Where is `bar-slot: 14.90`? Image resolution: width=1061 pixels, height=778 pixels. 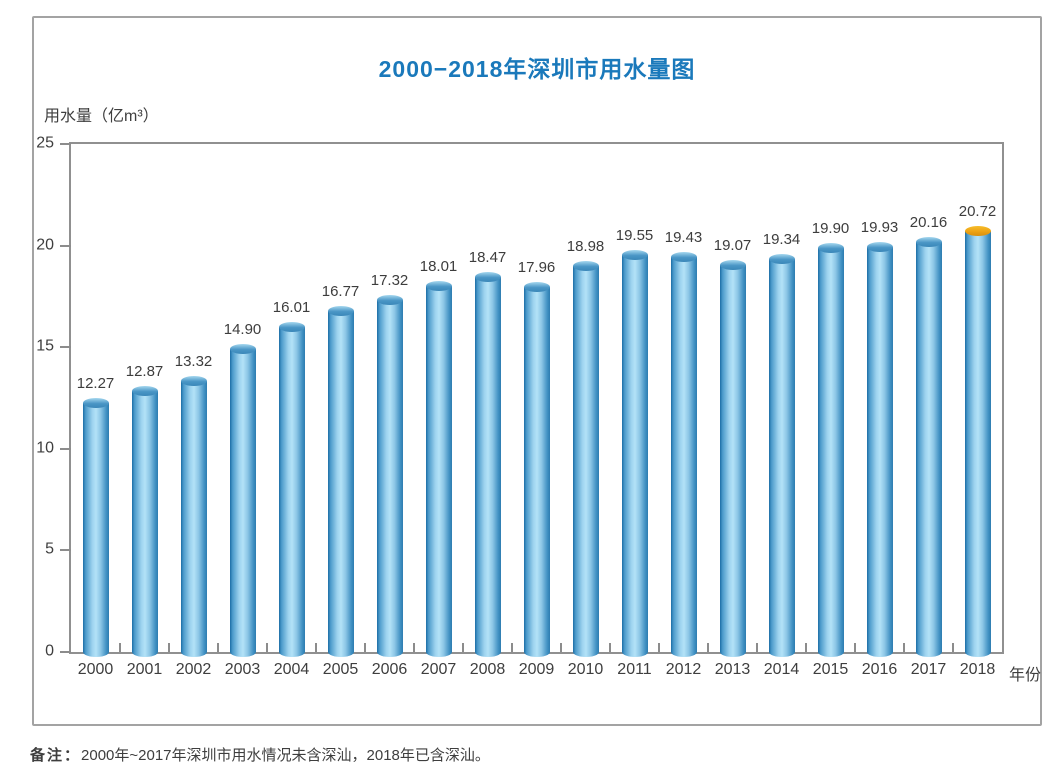
bar-slot: 14.90 is located at coordinates (242, 400).